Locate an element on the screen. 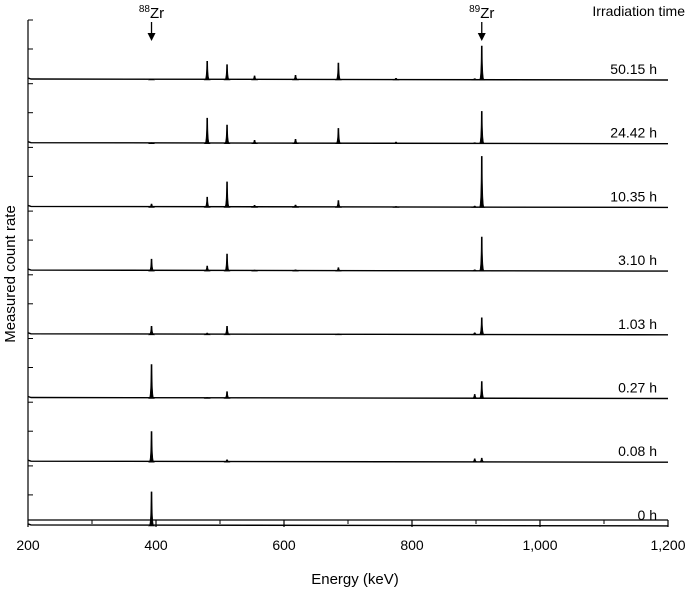 The height and width of the screenshot is (592, 685). spectrum-1-03-h: 1.03 h is located at coordinates (348, 326).